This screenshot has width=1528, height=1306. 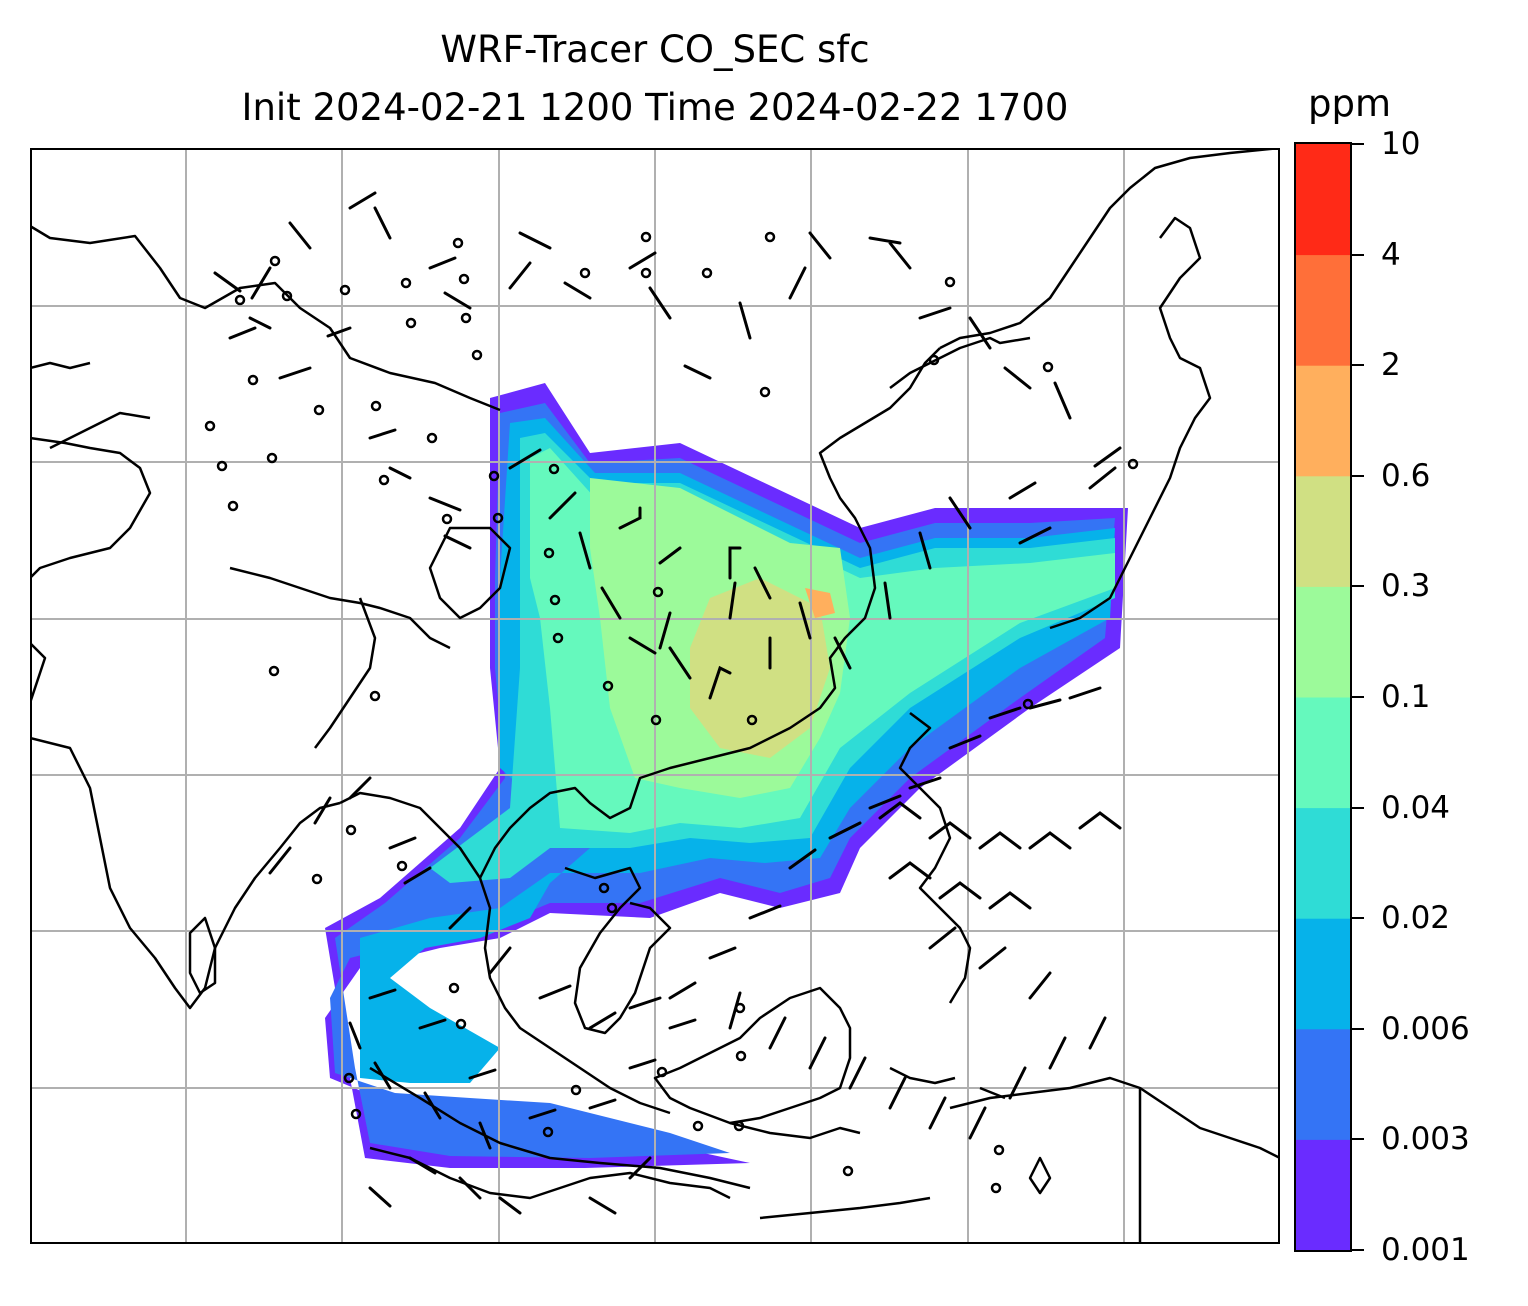 What do you see at coordinates (1406, 475) in the screenshot?
I see `colorbar-tick-label: 0.6` at bounding box center [1406, 475].